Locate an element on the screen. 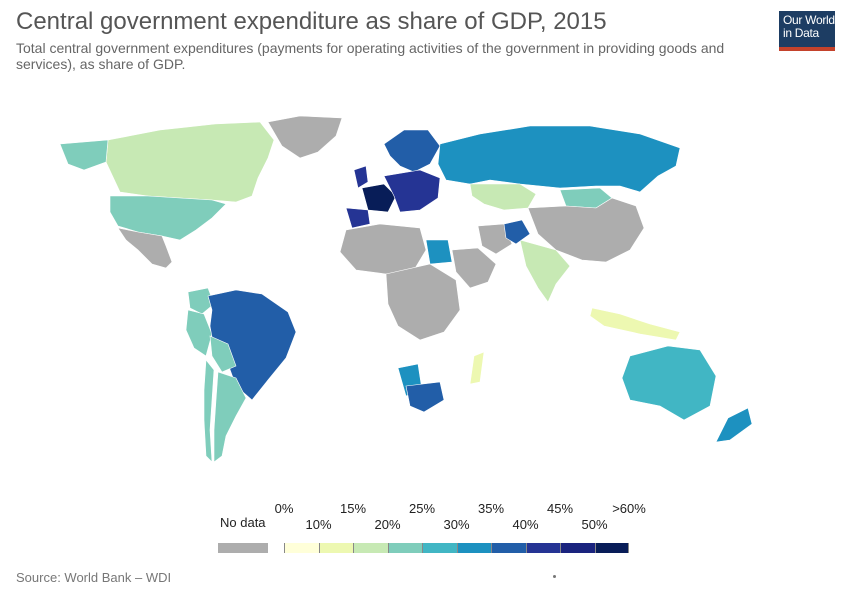 This screenshot has width=850, height=600. legend-tick-top: 35% is located at coordinates (491, 508).